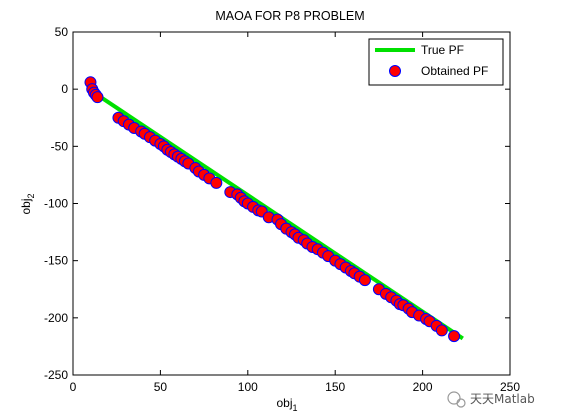 This screenshot has width=561, height=420. I want to click on watermark-text: 天天Matlab, so click(502, 399).